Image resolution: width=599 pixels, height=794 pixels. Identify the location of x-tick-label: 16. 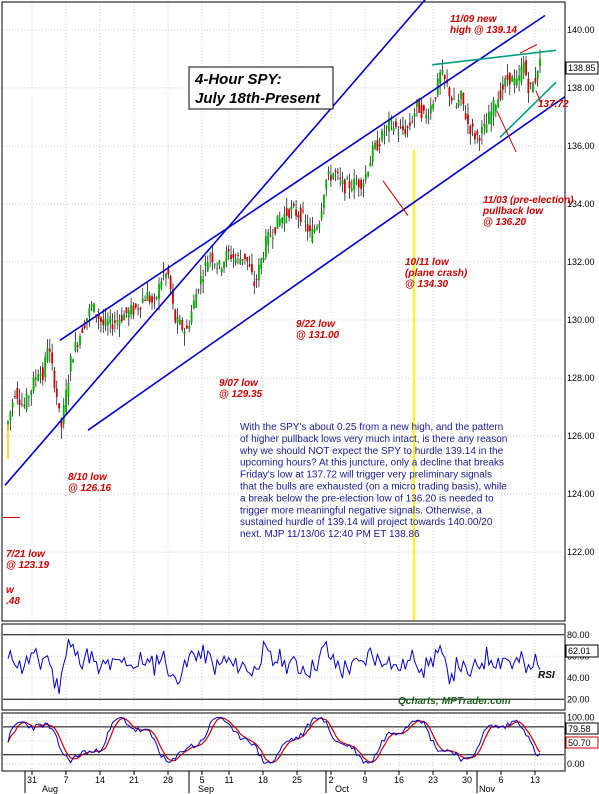
(399, 780).